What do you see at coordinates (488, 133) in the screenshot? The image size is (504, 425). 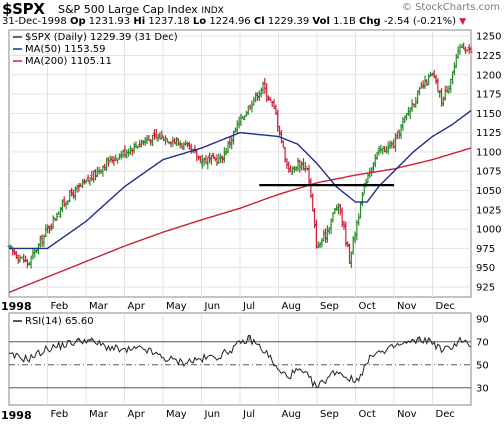 I see `price-y-tick-label: 1125` at bounding box center [488, 133].